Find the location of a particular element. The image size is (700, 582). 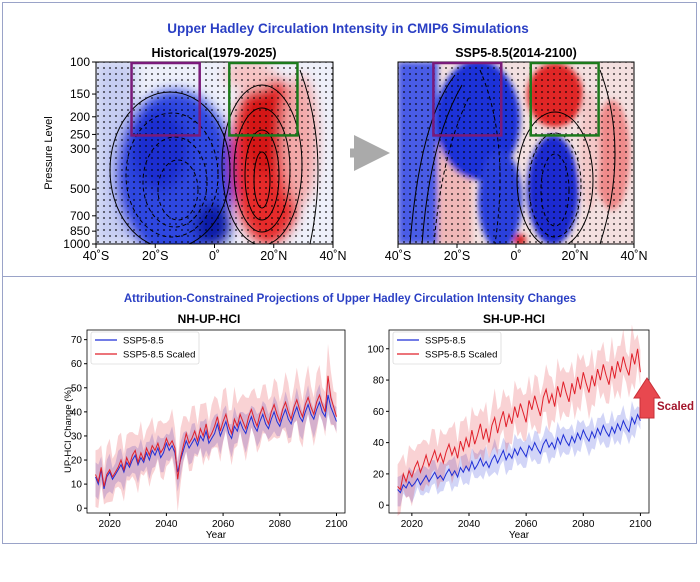

ytick-label: 50 is located at coordinates (77, 388).